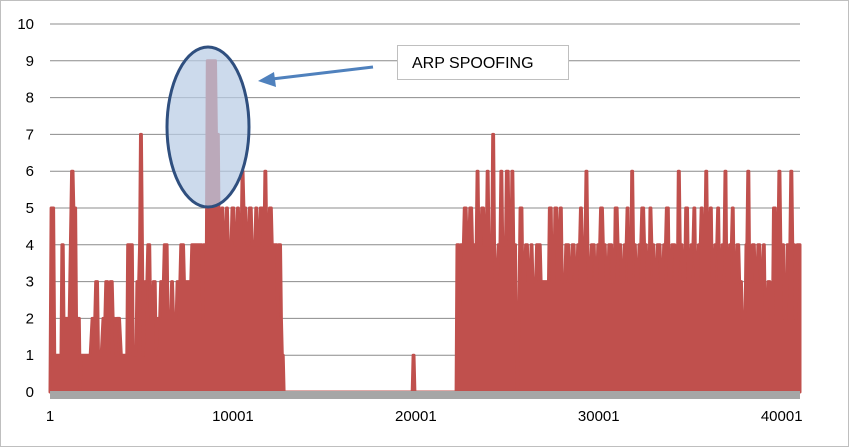  What do you see at coordinates (30, 171) in the screenshot?
I see `y-tick-label-6: 6` at bounding box center [30, 171].